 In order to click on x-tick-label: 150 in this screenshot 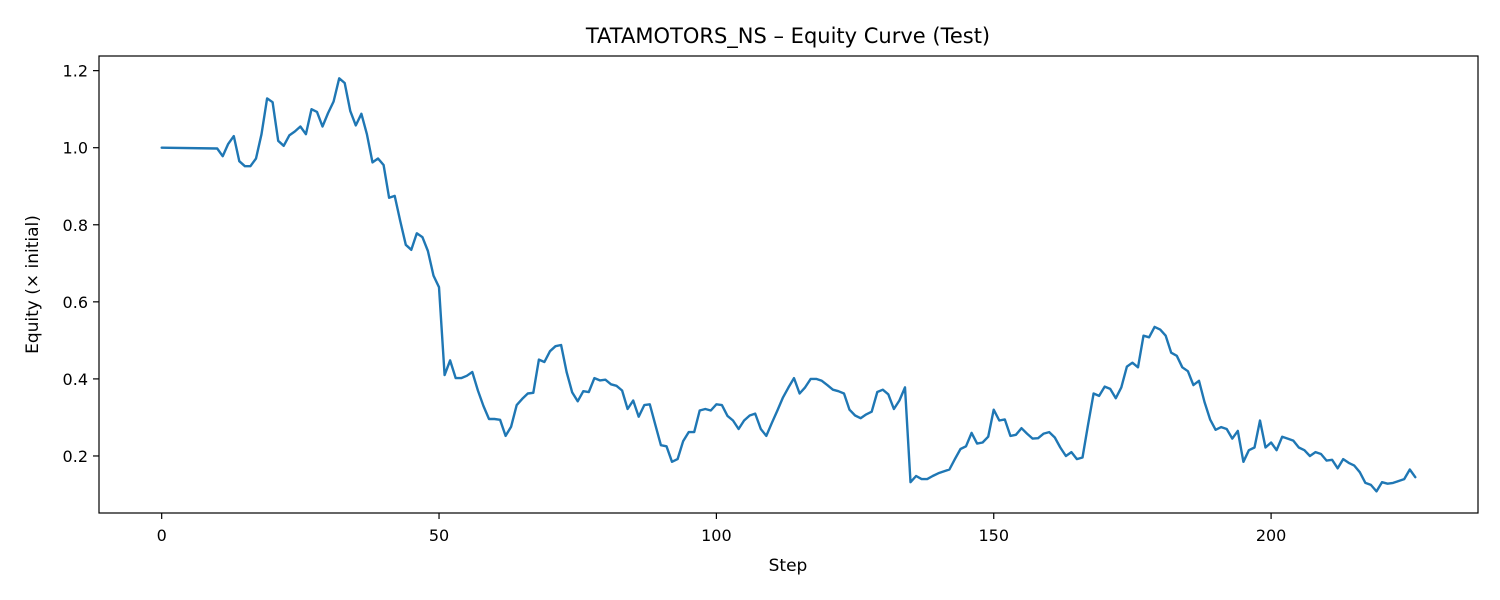, I will do `click(993, 535)`.